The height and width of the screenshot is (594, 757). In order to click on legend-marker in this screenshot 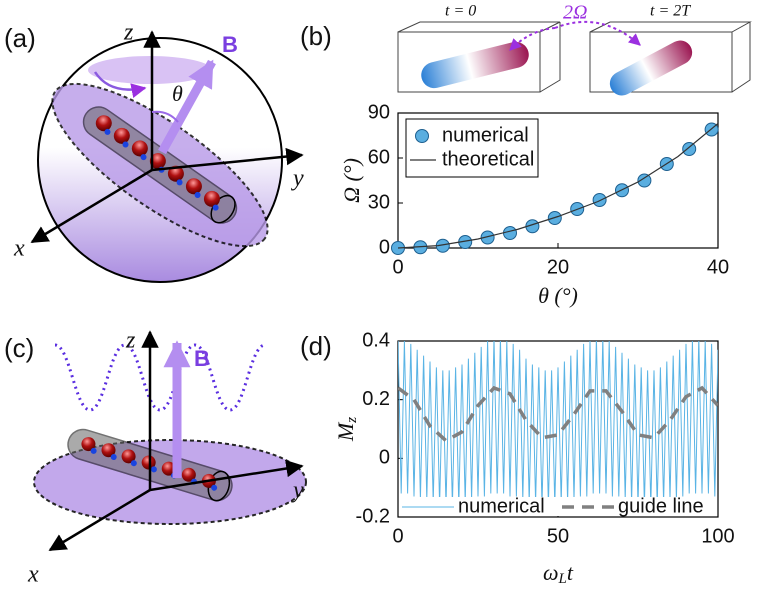, I will do `click(422, 136)`.